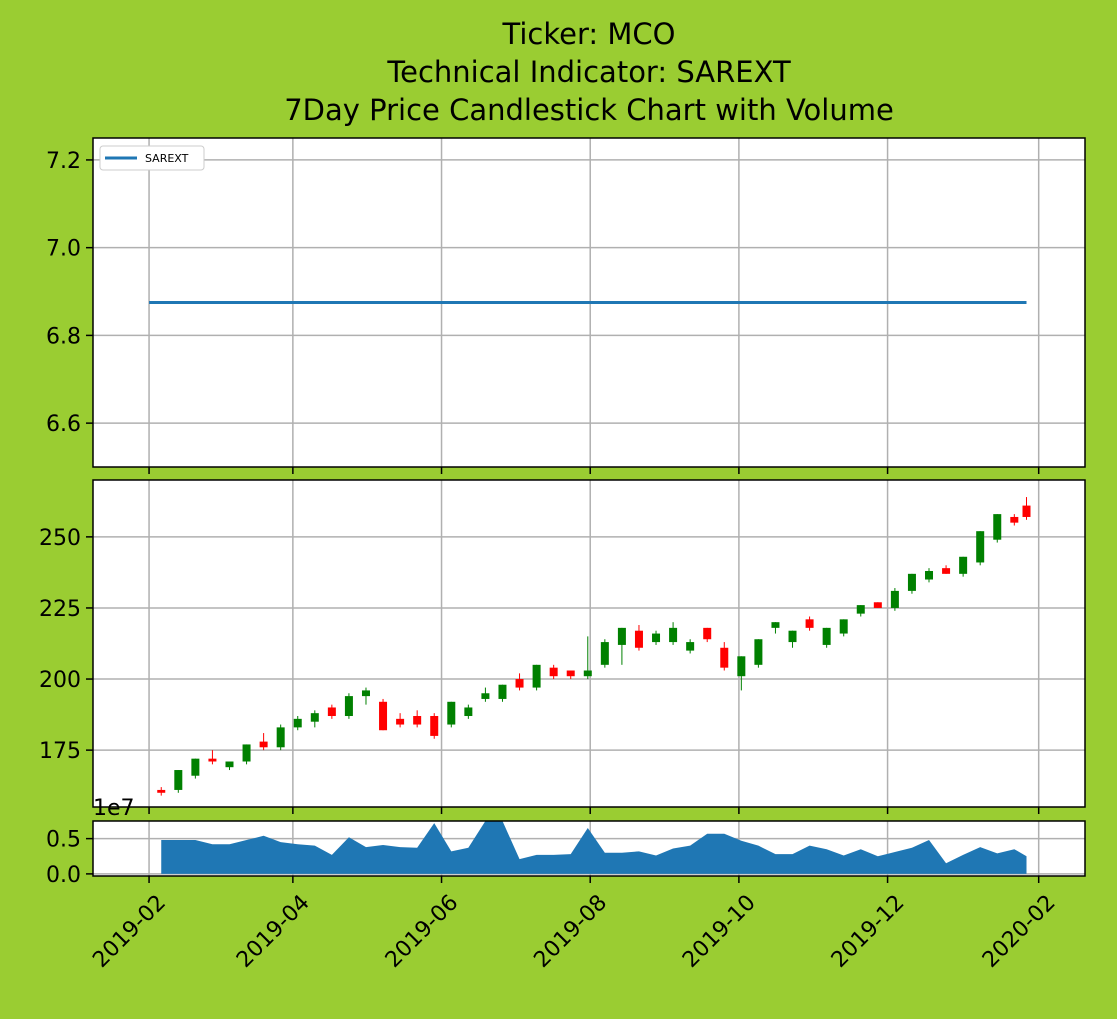 The image size is (1117, 1019). What do you see at coordinates (594, 847) in the screenshot?
I see `volume-area` at bounding box center [594, 847].